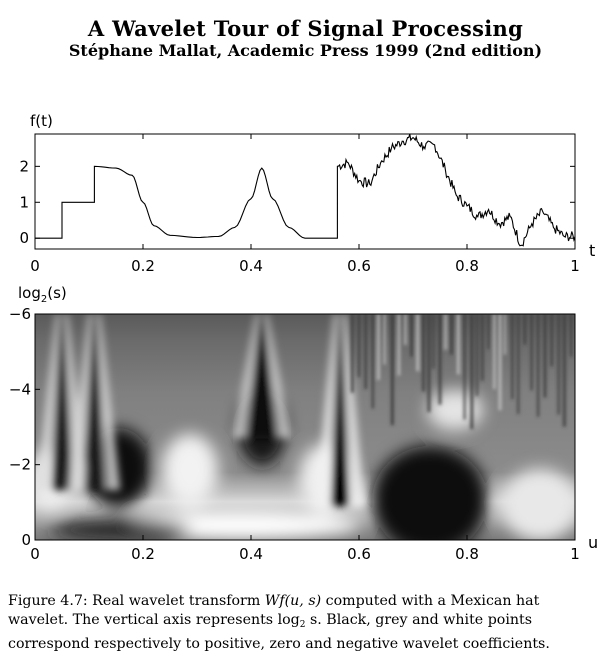  What do you see at coordinates (26, 540) in the screenshot?
I see `scalogram-y-tick-label: 0` at bounding box center [26, 540].